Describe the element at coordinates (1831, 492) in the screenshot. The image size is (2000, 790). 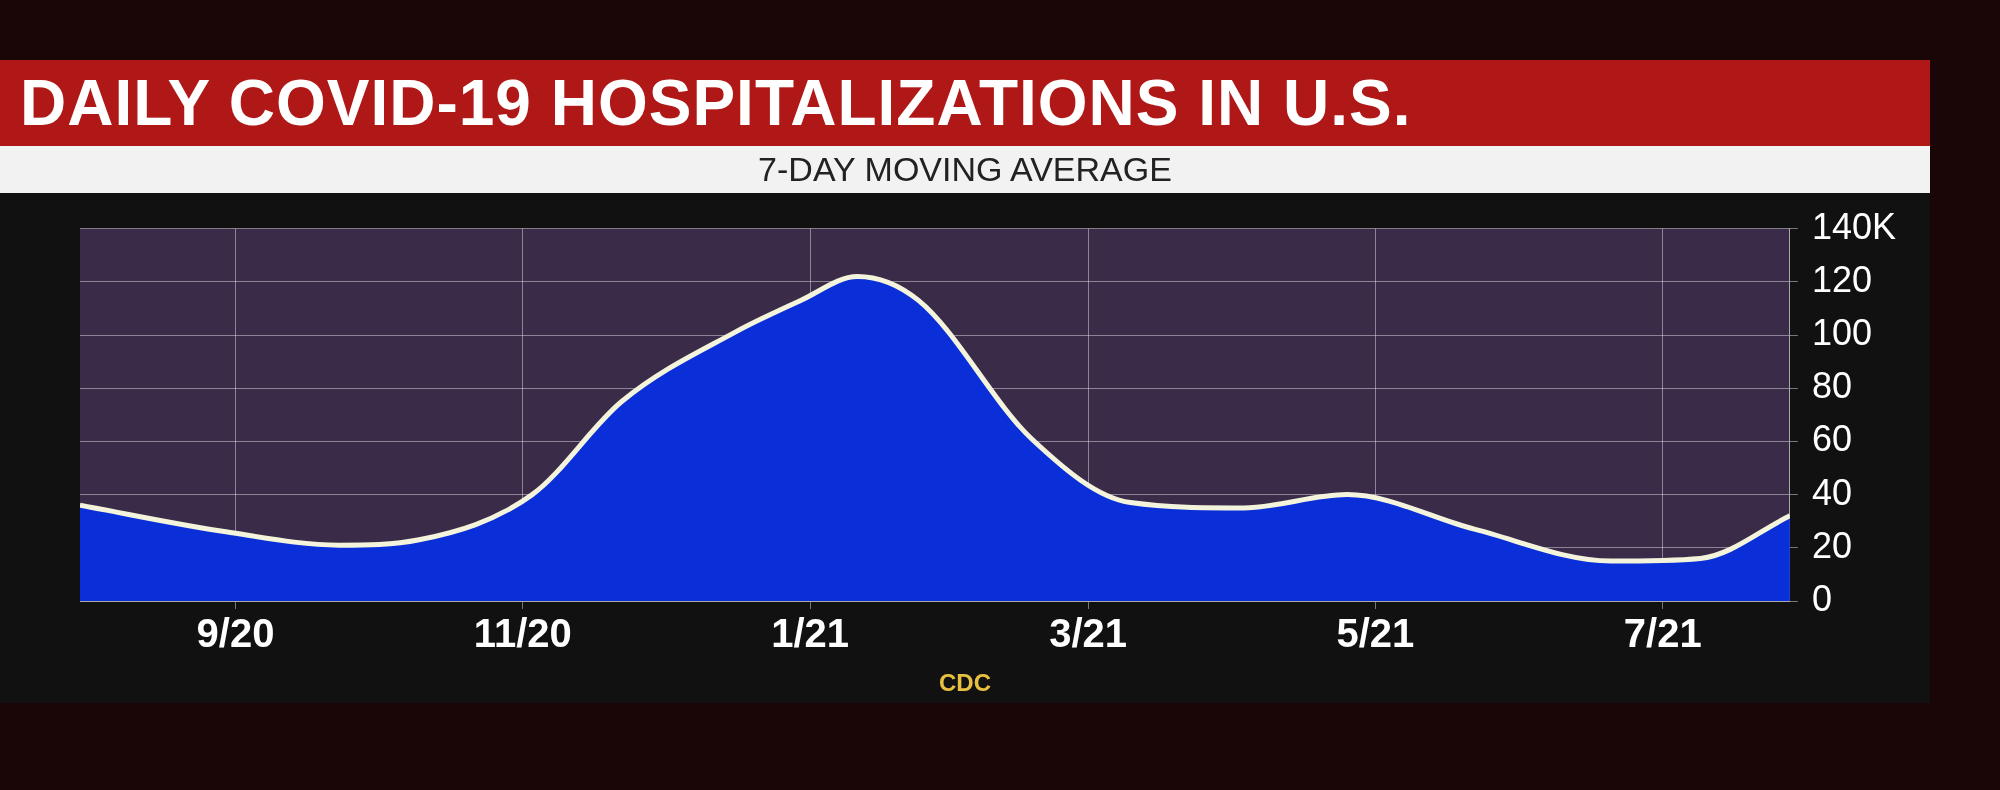
I see `y-tick-label: 40` at that location.